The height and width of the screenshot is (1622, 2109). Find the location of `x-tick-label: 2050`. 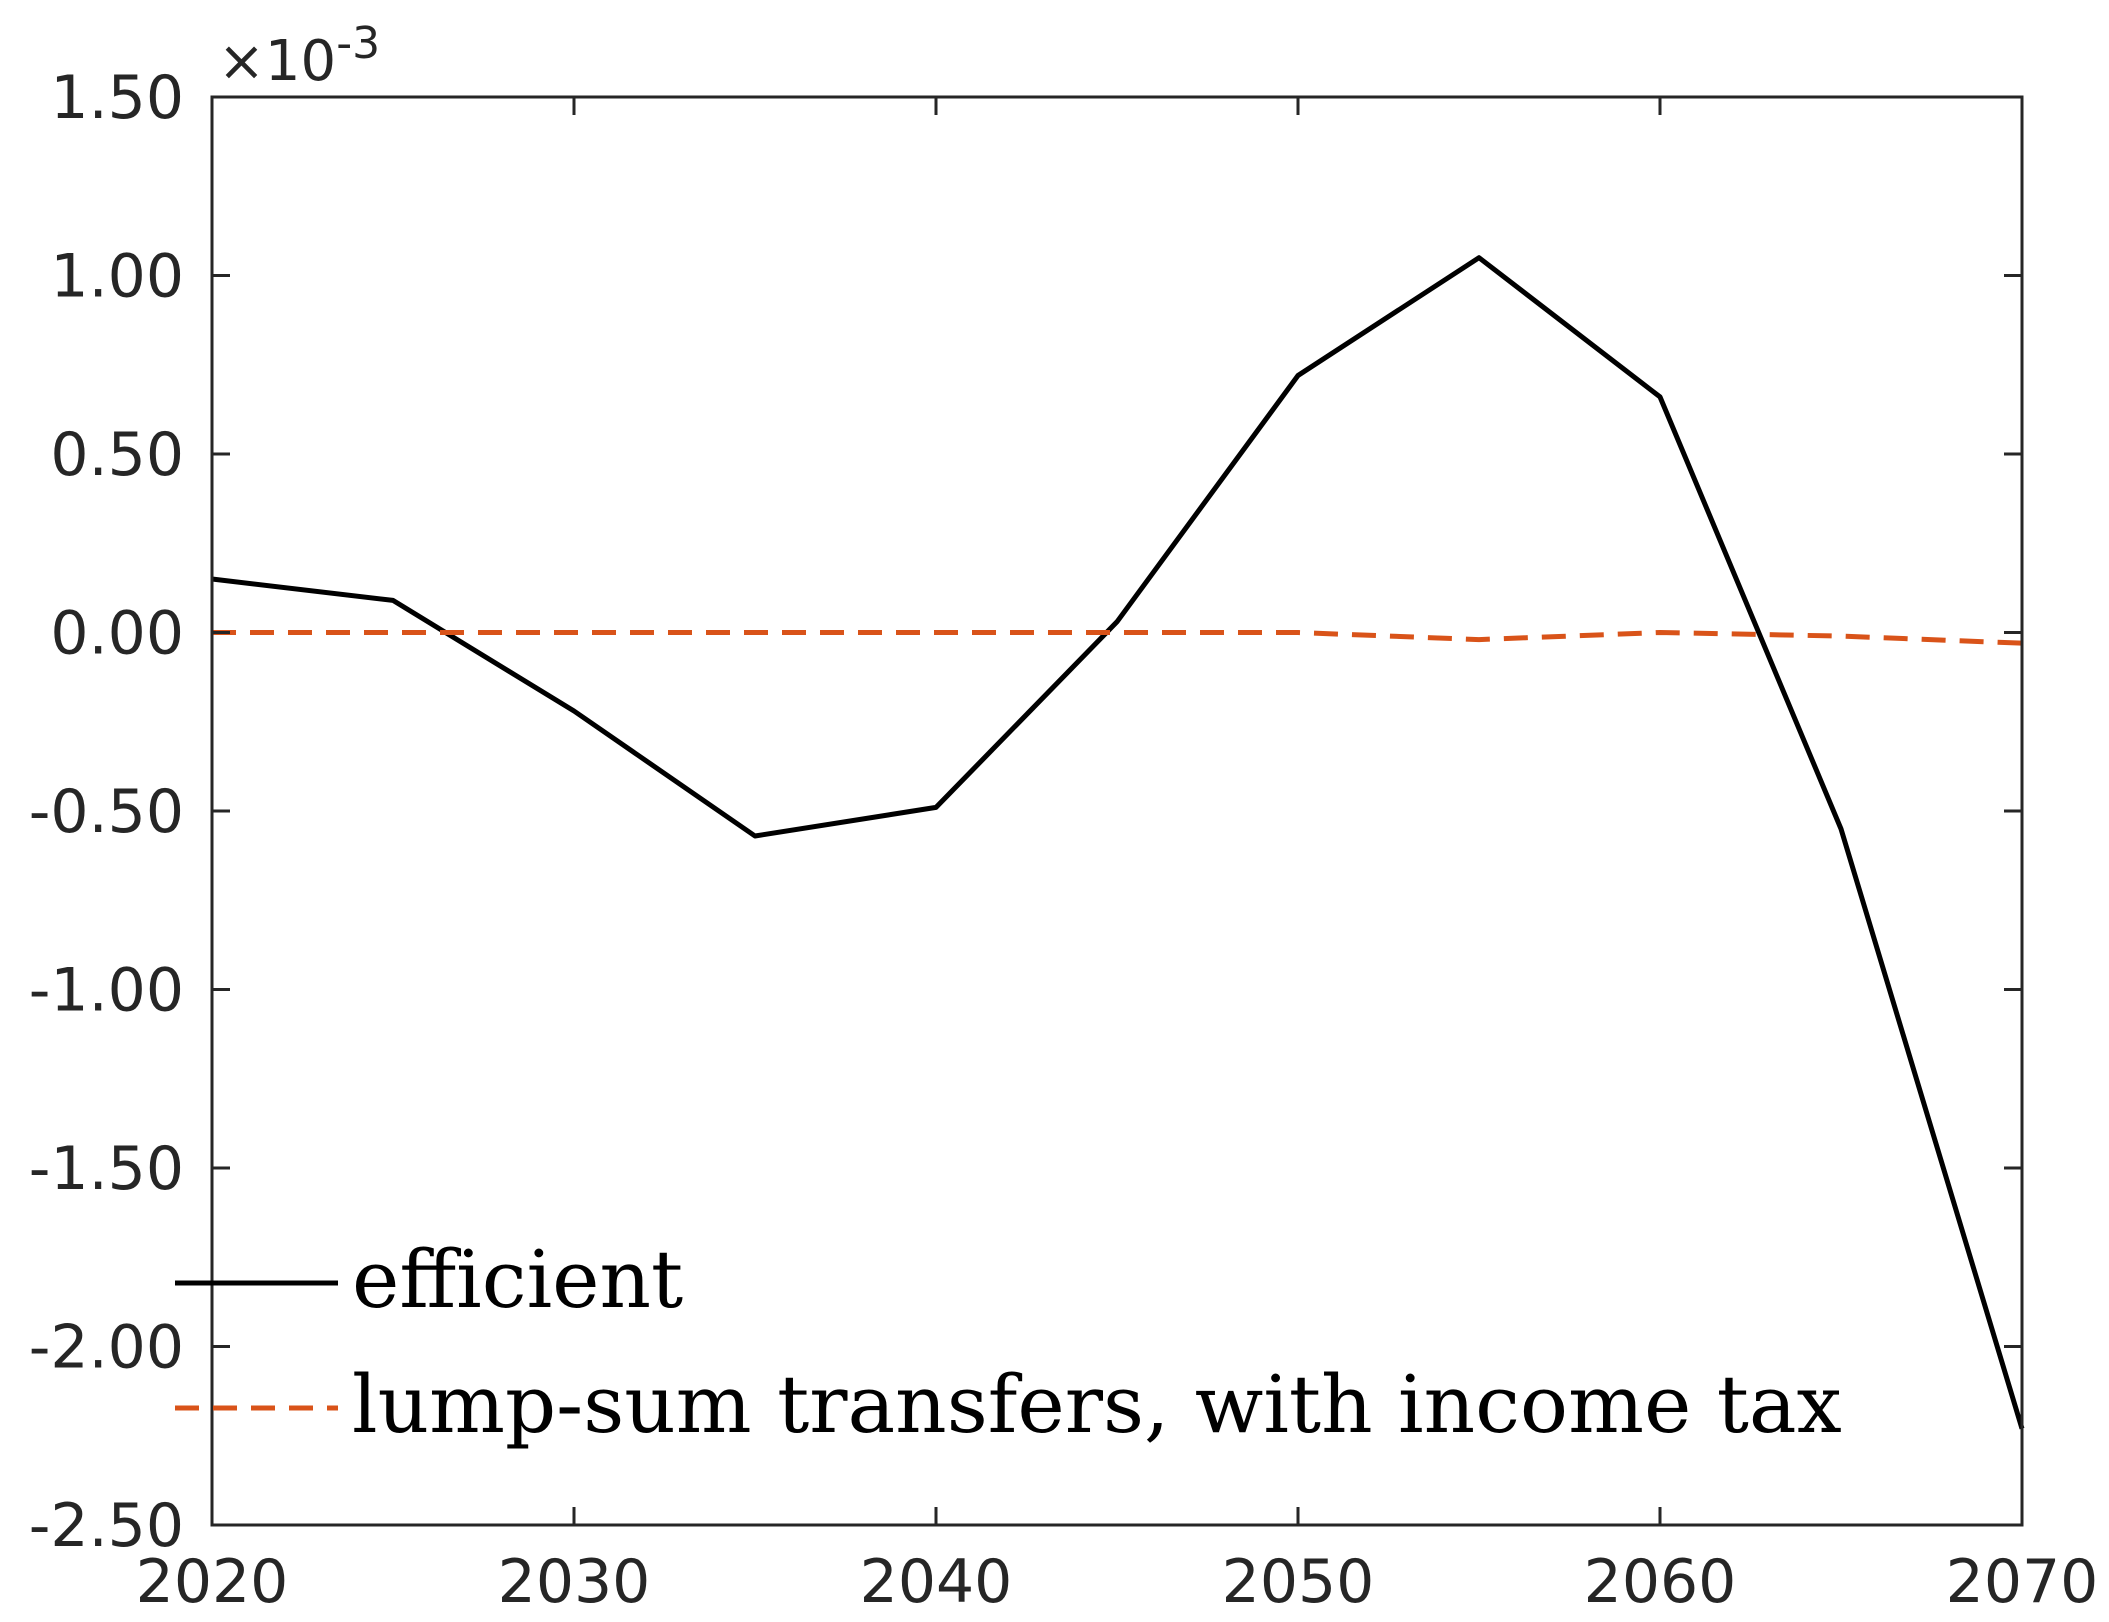

x-tick-label: 2050 is located at coordinates (1298, 1582).